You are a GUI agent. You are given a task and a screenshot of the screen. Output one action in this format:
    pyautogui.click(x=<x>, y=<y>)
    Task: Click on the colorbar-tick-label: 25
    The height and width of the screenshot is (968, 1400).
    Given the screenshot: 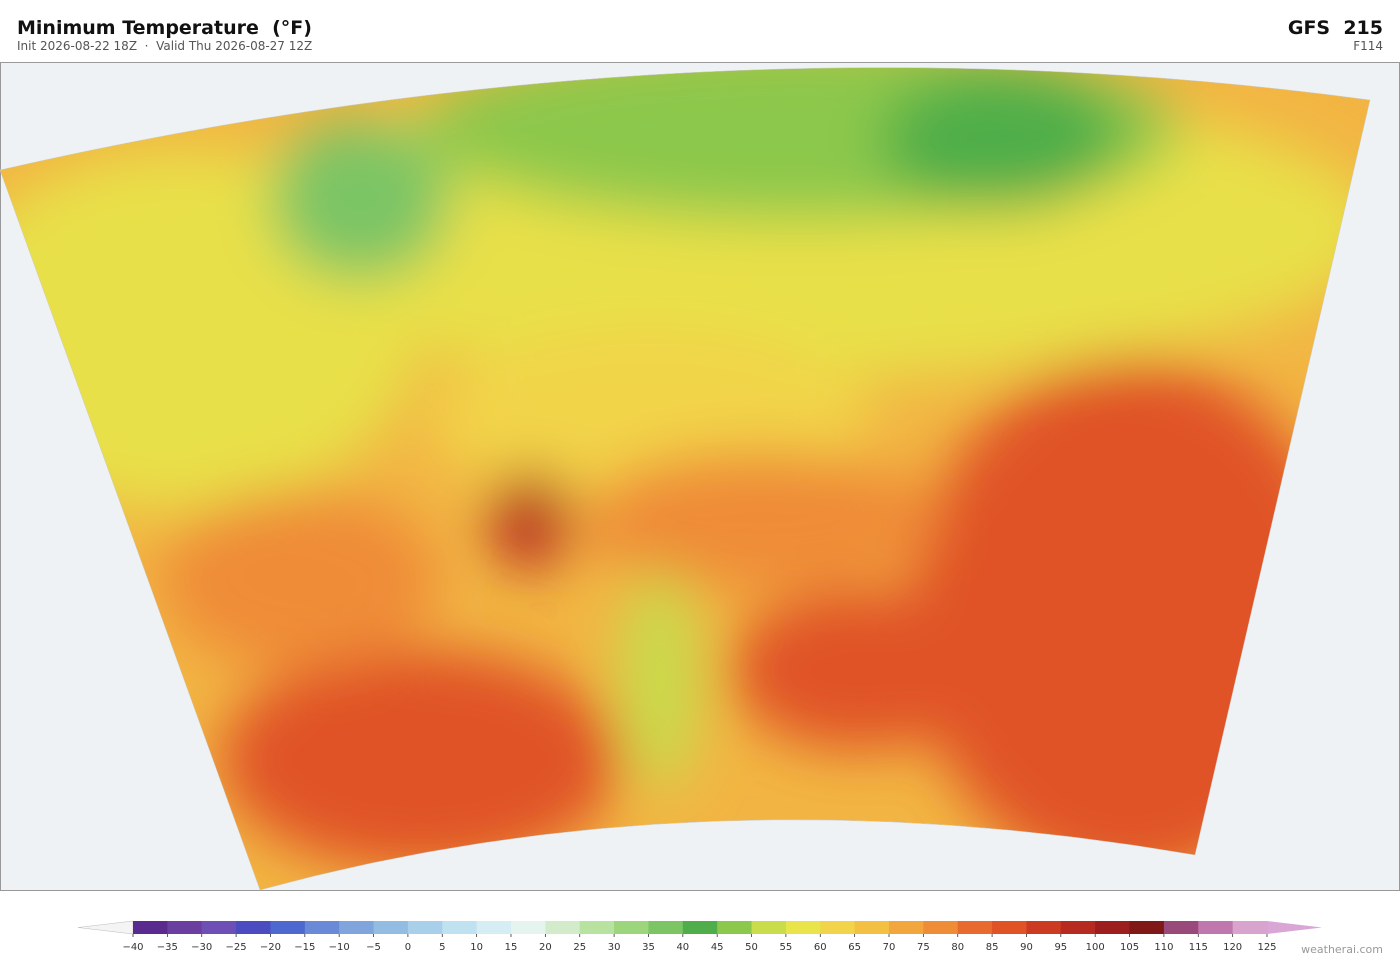 What is the action you would take?
    pyautogui.click(x=579, y=947)
    